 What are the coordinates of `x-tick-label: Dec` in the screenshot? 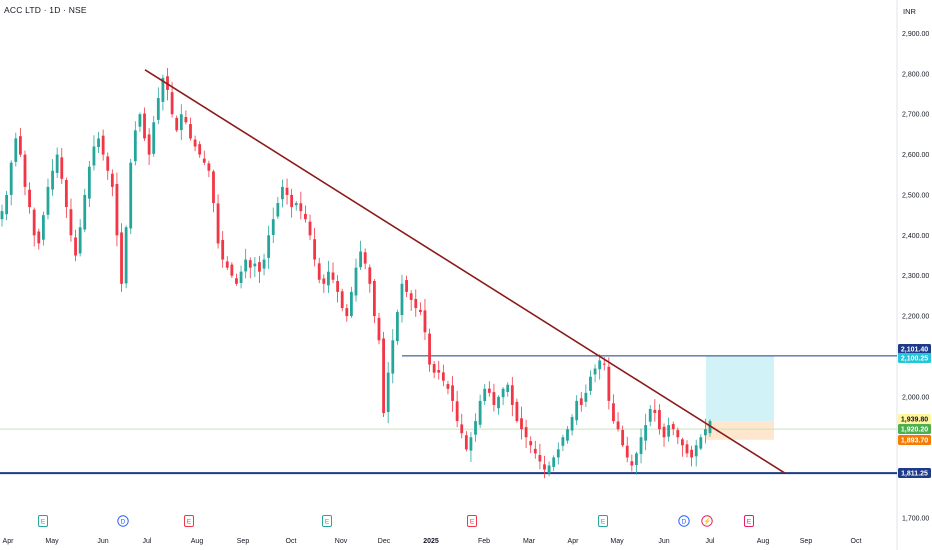 It's located at (384, 541).